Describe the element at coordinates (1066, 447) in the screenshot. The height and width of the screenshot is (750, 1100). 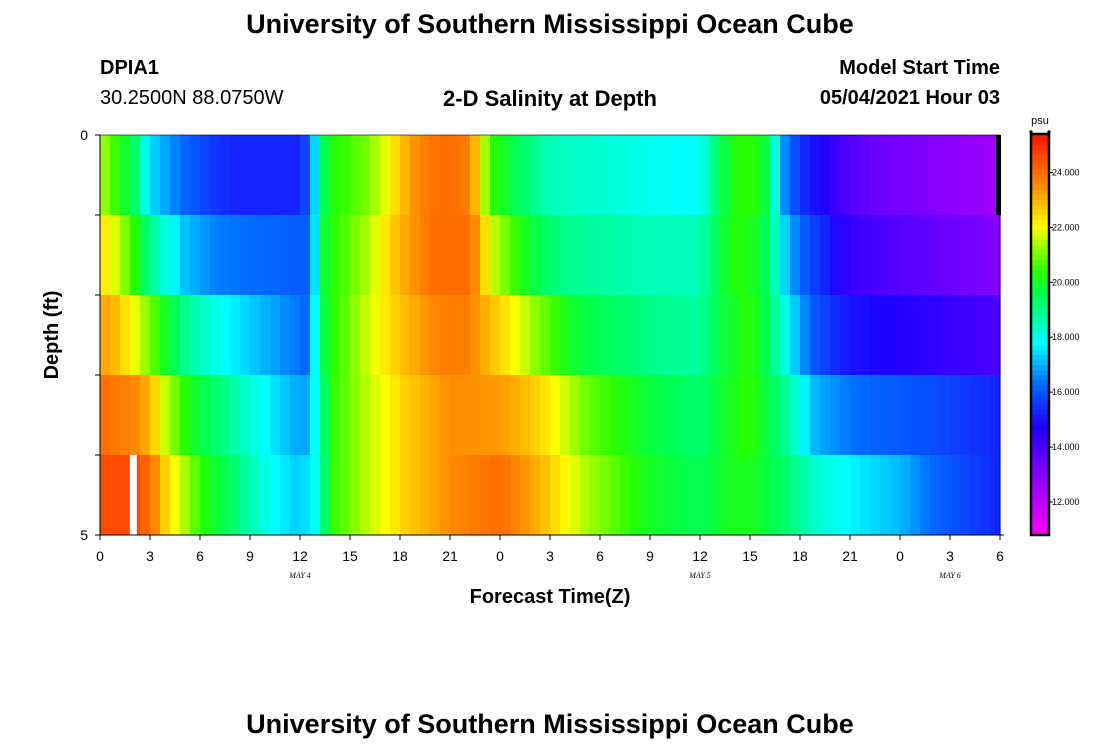
I see `colorbar-tick-label: 14.000` at that location.